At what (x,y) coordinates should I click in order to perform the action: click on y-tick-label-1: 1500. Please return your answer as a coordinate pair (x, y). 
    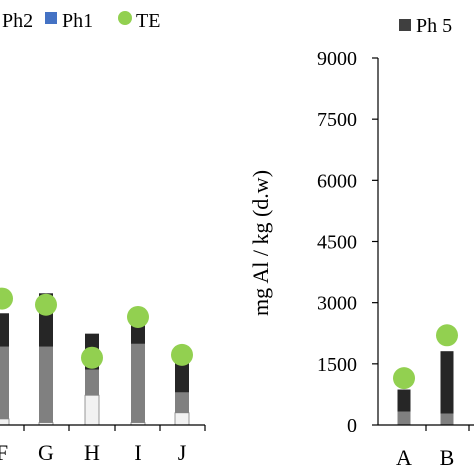
    Looking at the image, I should click on (337, 365).